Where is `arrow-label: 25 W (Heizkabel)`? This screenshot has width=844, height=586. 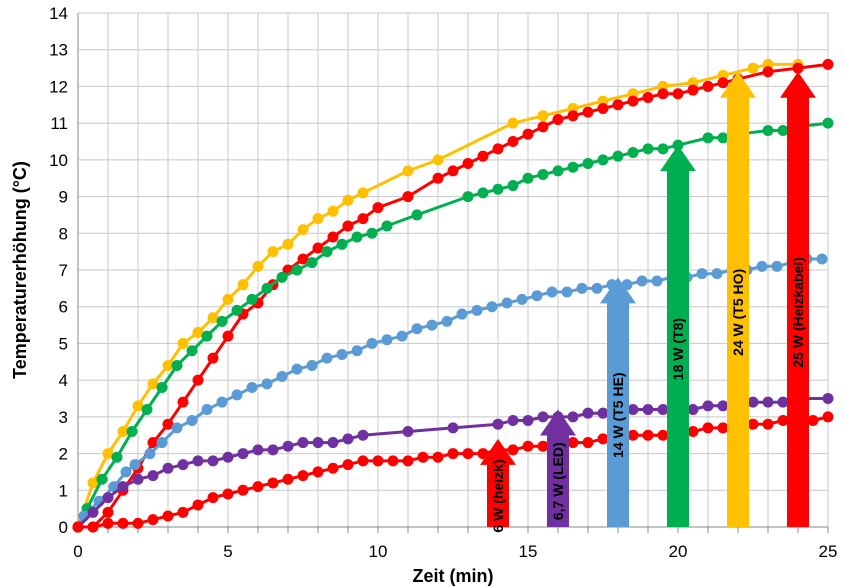
arrow-label: 25 W (Heizkabel) is located at coordinates (798, 312).